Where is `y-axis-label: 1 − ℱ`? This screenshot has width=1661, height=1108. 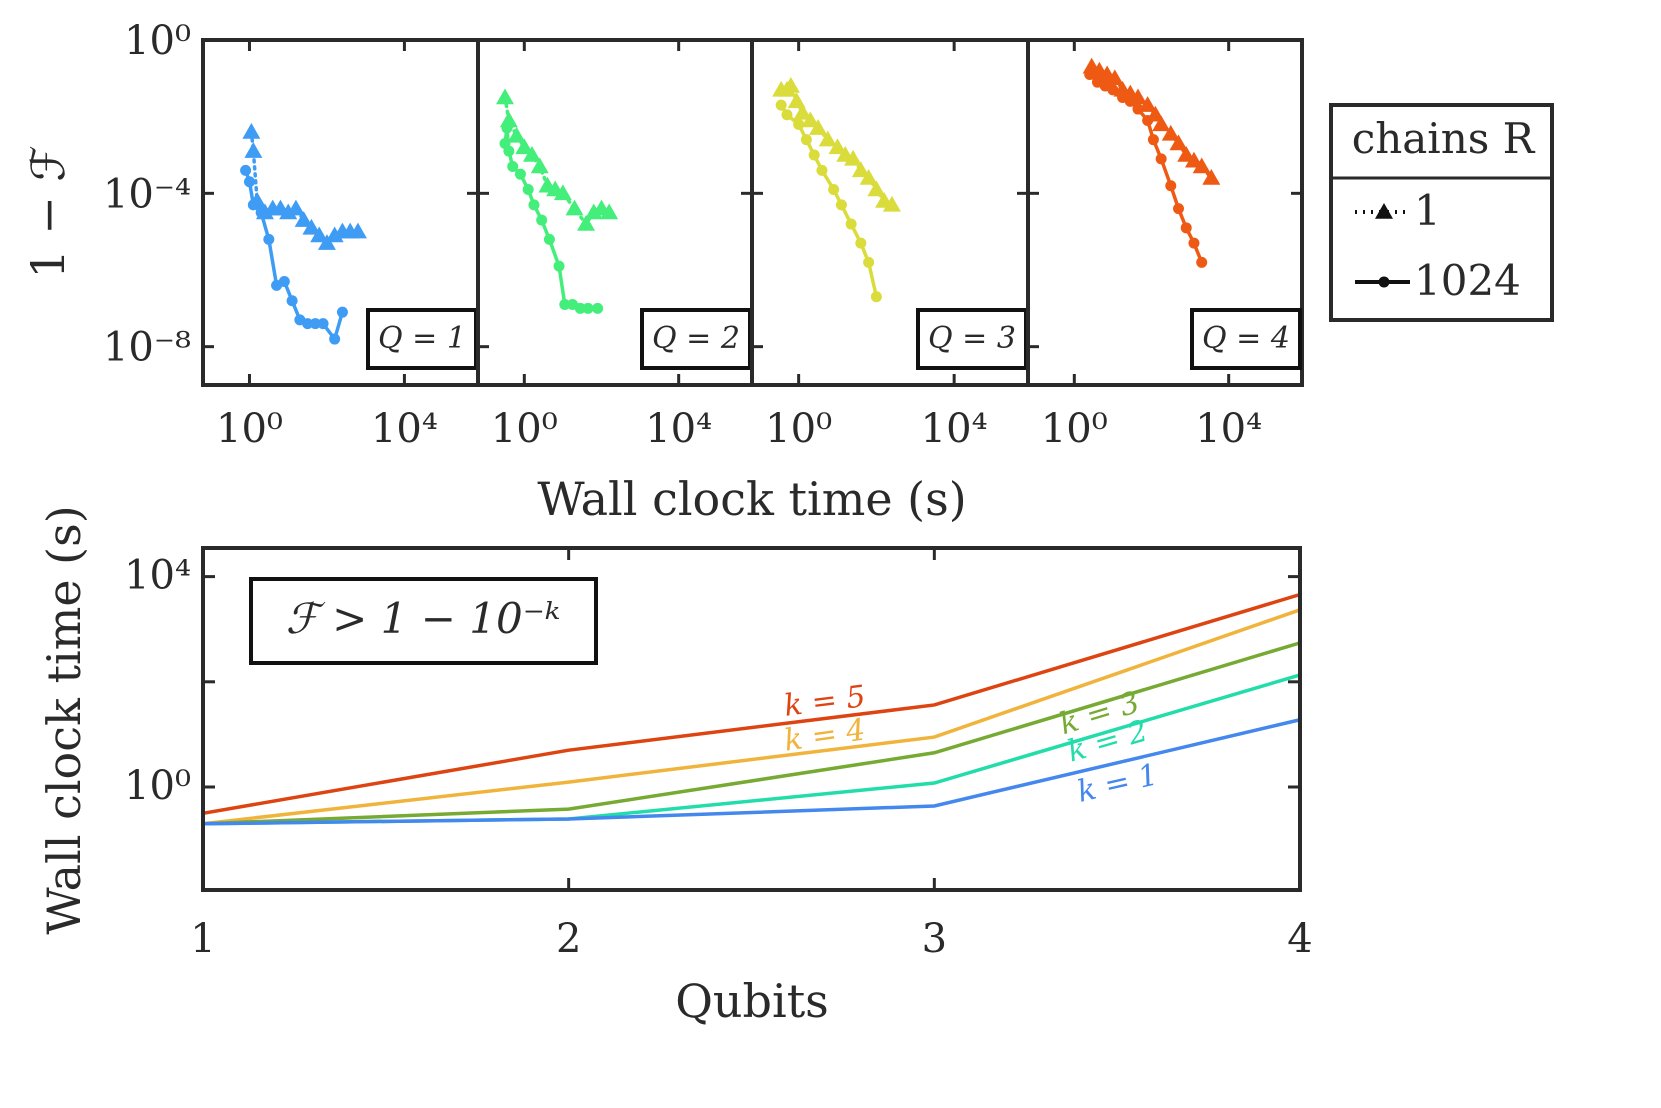 y-axis-label: 1 − ℱ is located at coordinates (48, 211).